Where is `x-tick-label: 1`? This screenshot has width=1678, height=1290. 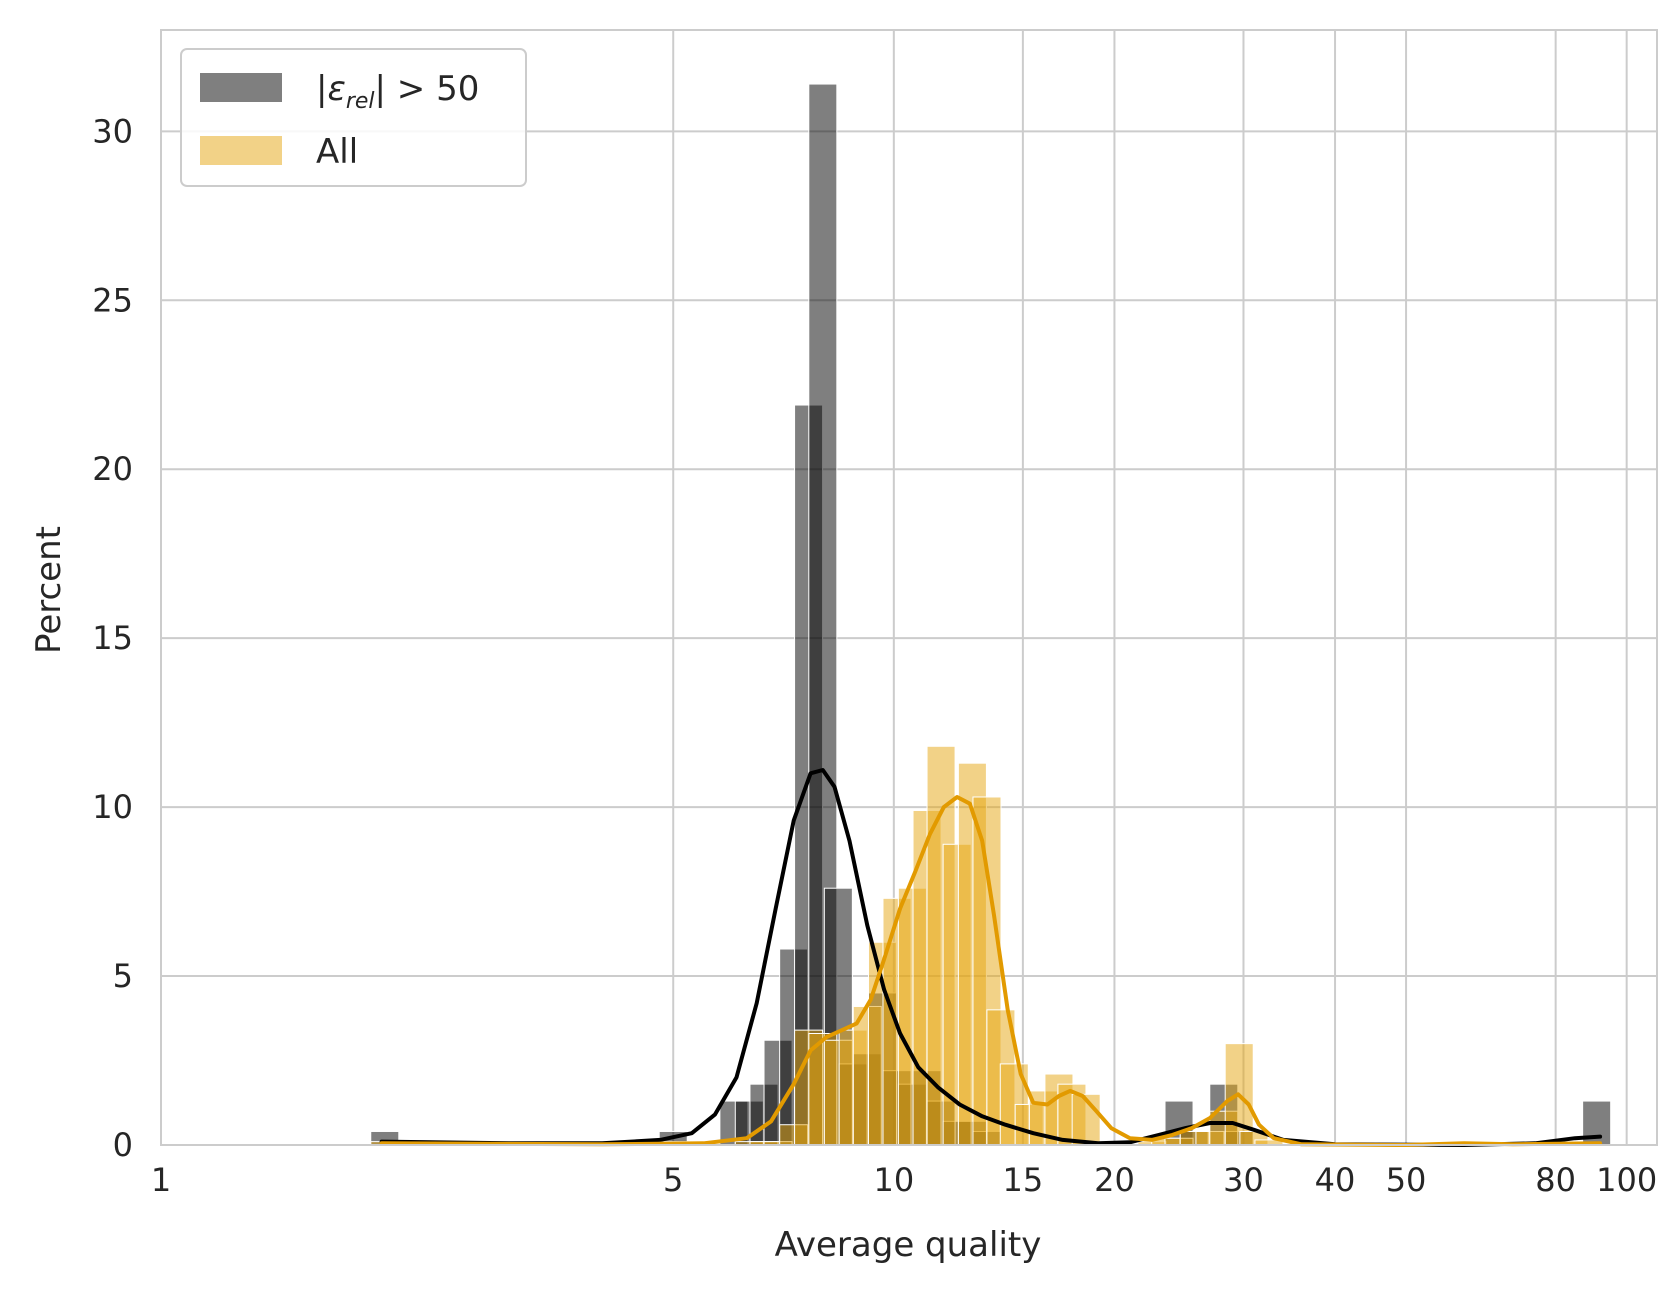 x-tick-label: 1 is located at coordinates (161, 1180).